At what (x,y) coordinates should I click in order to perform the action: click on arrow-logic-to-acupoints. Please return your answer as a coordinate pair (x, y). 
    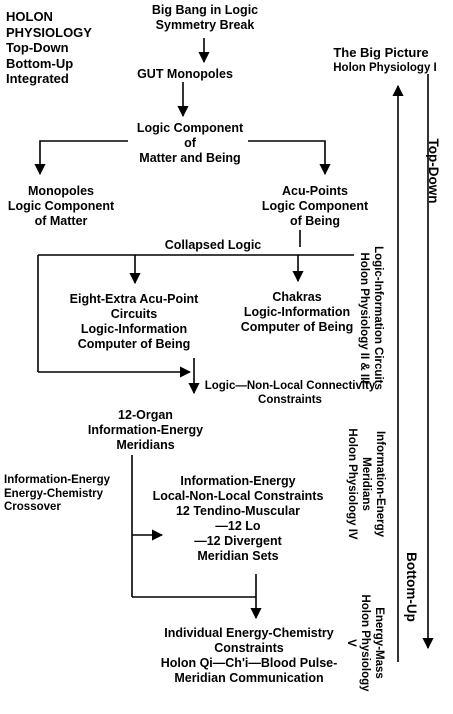
    Looking at the image, I should click on (289, 158).